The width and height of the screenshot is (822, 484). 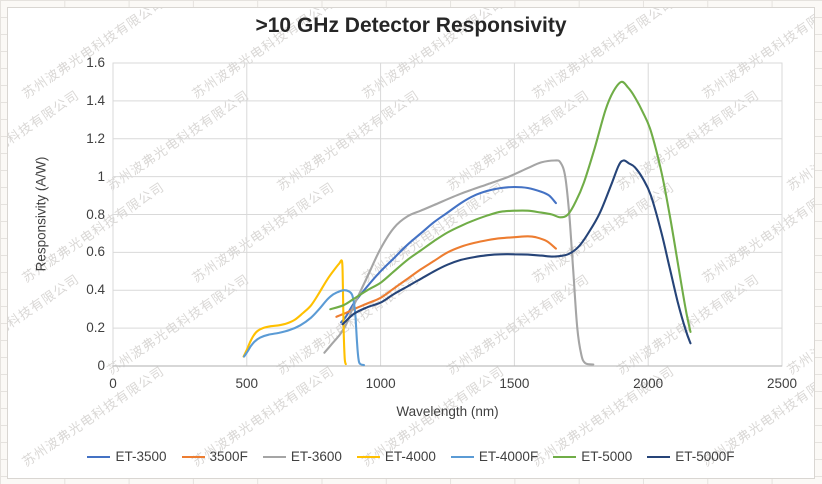 I want to click on x-tick-label: 2500, so click(x=782, y=383).